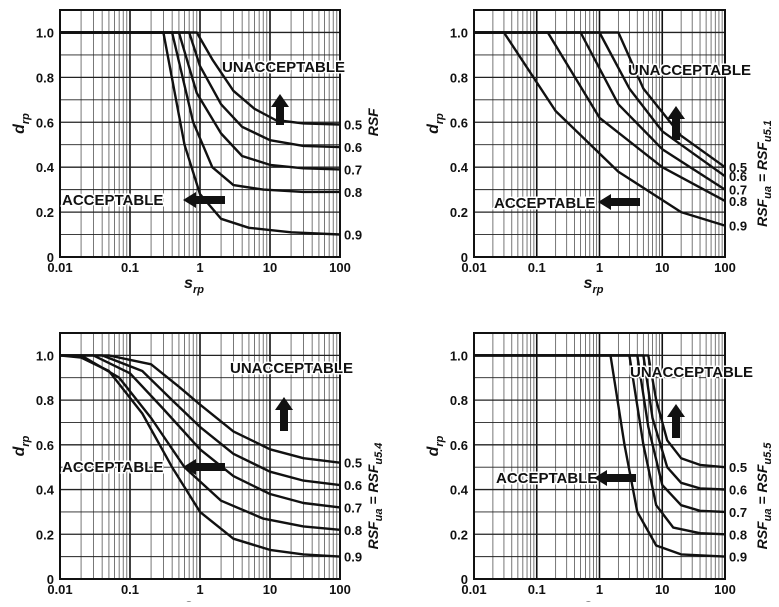  I want to click on series-line-0.7, so click(200, 431).